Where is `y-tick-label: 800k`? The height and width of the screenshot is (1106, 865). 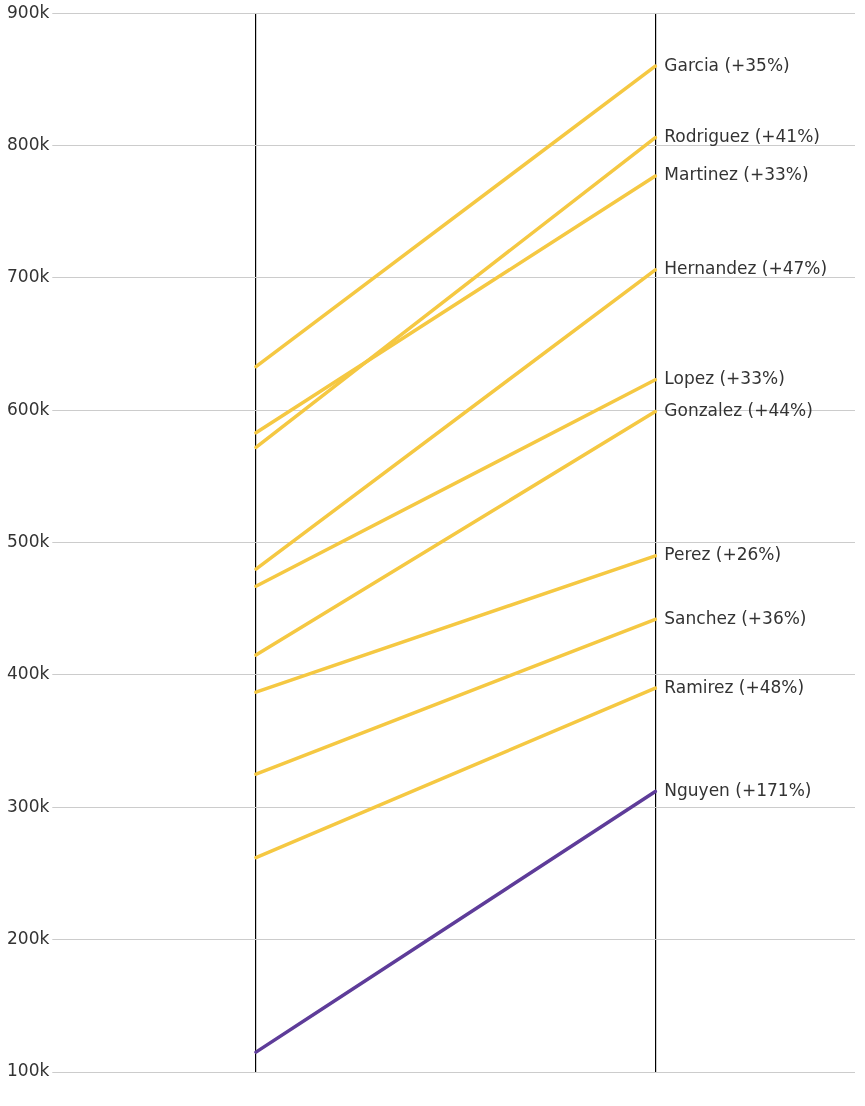 y-tick-label: 800k is located at coordinates (28, 143).